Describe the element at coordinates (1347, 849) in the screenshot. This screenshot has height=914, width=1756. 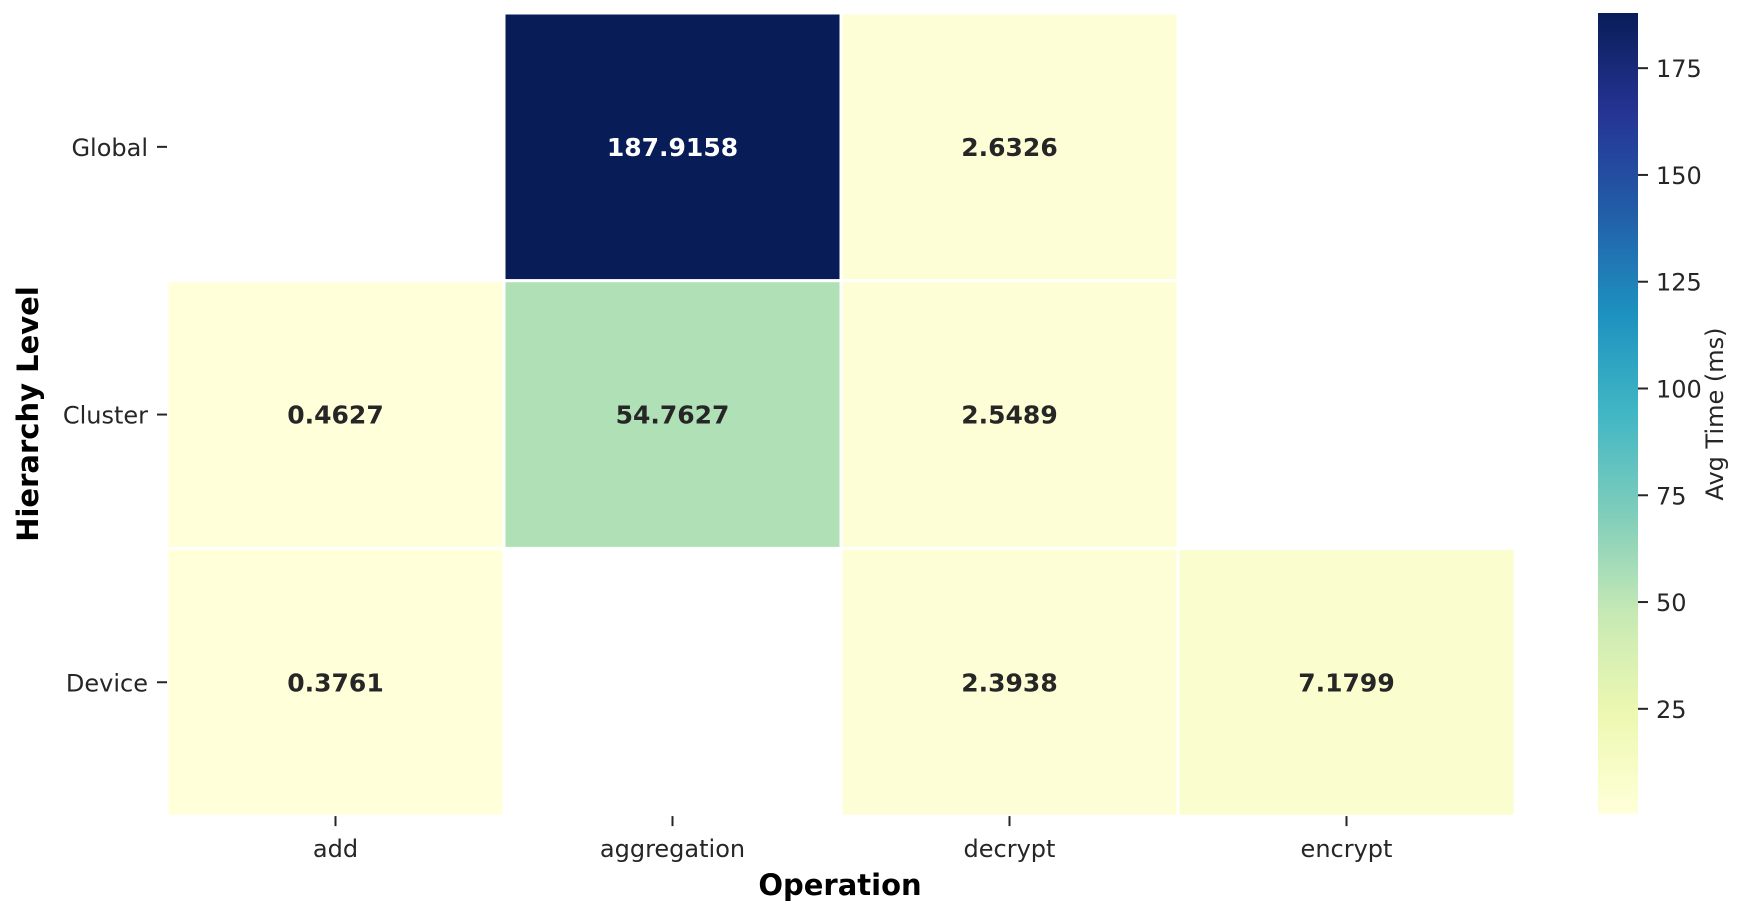
I see `x-tick-label: encrypt` at that location.